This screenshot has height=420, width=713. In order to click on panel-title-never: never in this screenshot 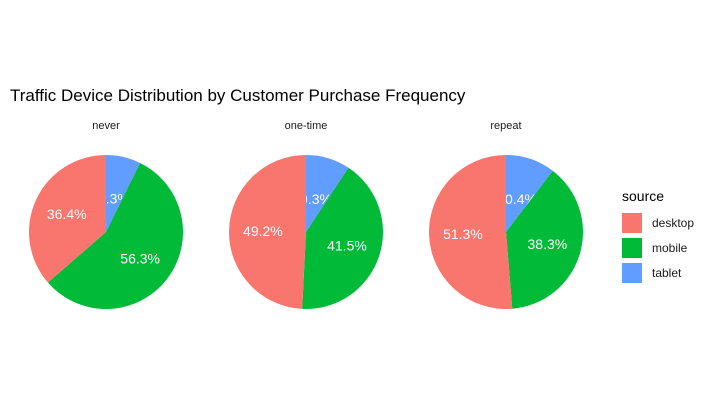, I will do `click(106, 126)`.